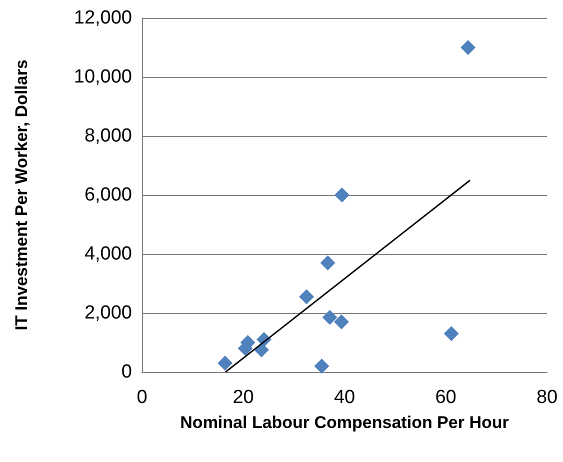  I want to click on y-tick-label: 10,000, so click(103, 77).